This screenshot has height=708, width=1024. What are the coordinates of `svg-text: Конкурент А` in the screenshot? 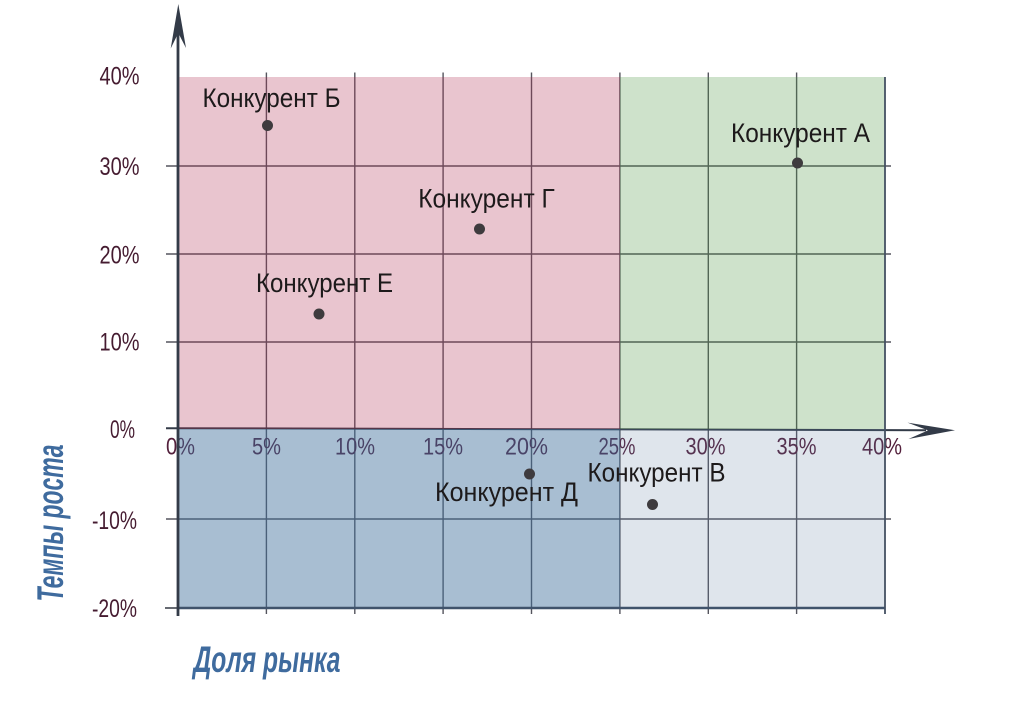 It's located at (800, 133).